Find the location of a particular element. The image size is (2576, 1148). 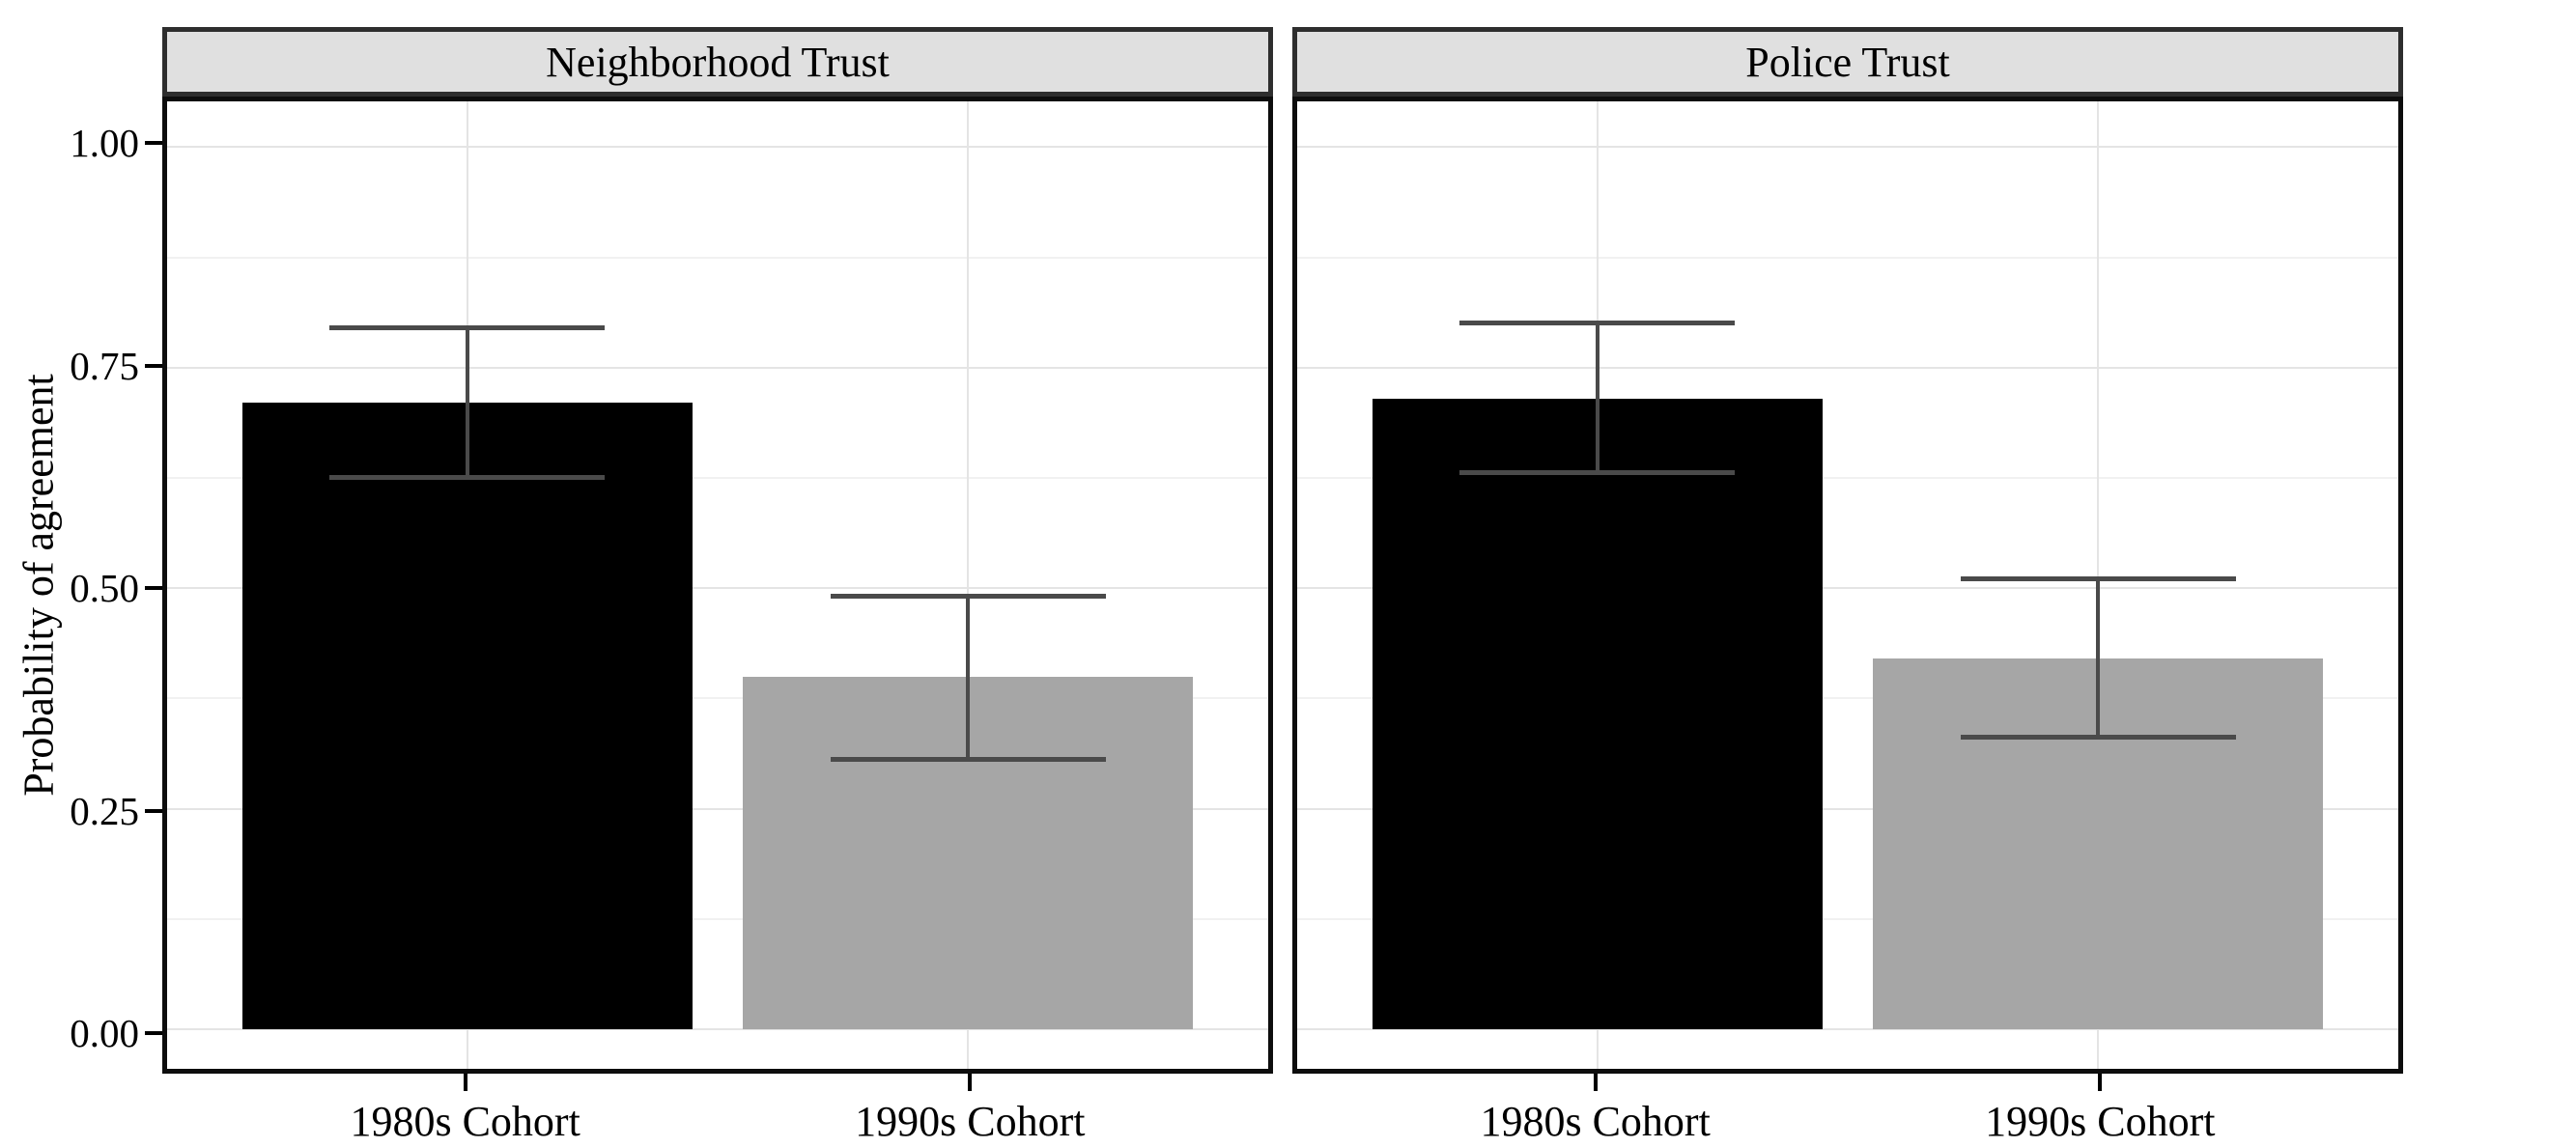

y-tick-label: 1.00 is located at coordinates (104, 142).